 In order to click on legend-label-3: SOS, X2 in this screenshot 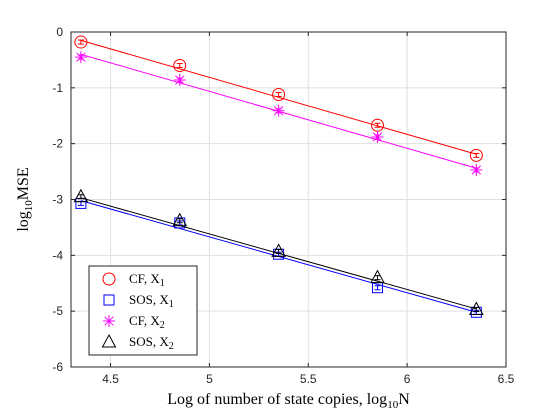, I will do `click(151, 343)`.